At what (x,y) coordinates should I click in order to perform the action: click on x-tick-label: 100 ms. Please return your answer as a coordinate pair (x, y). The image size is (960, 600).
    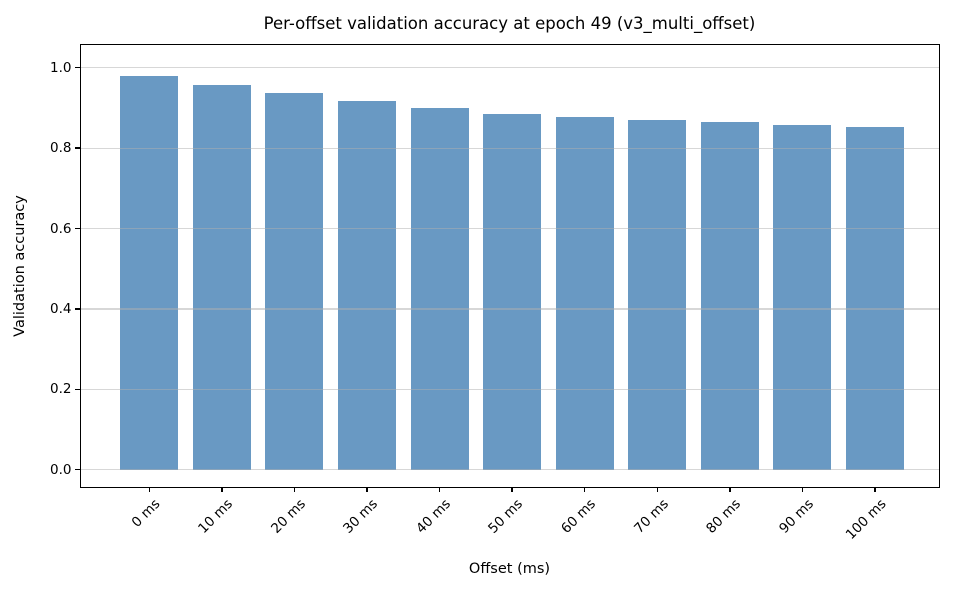
    Looking at the image, I should click on (866, 519).